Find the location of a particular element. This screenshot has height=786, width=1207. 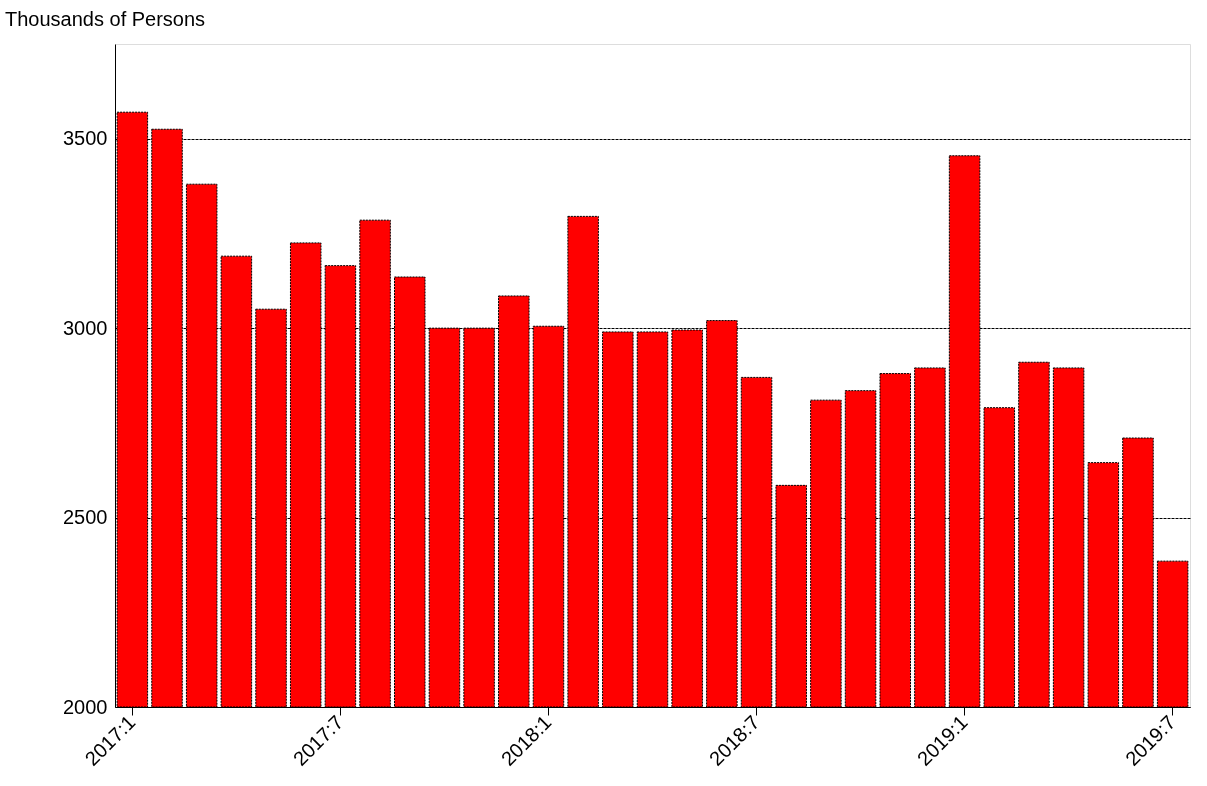

y-tick-label: 3000 is located at coordinates (85, 327).